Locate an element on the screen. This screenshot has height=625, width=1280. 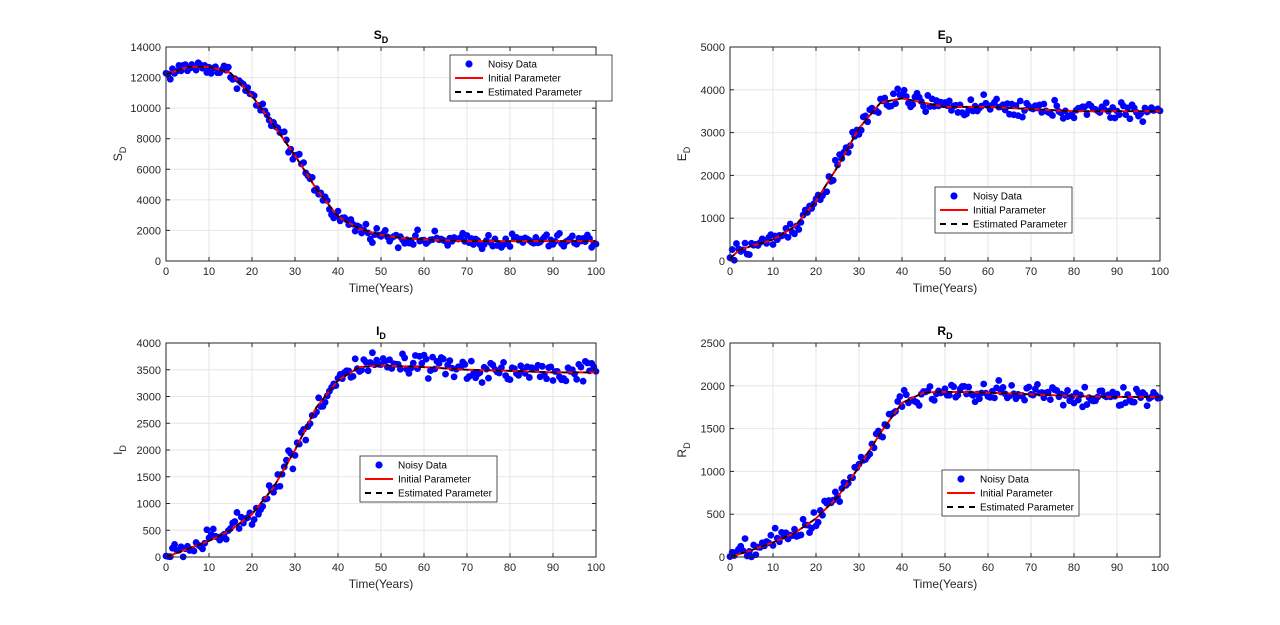
y-tick-label: 4000 is located at coordinates (149, 344).